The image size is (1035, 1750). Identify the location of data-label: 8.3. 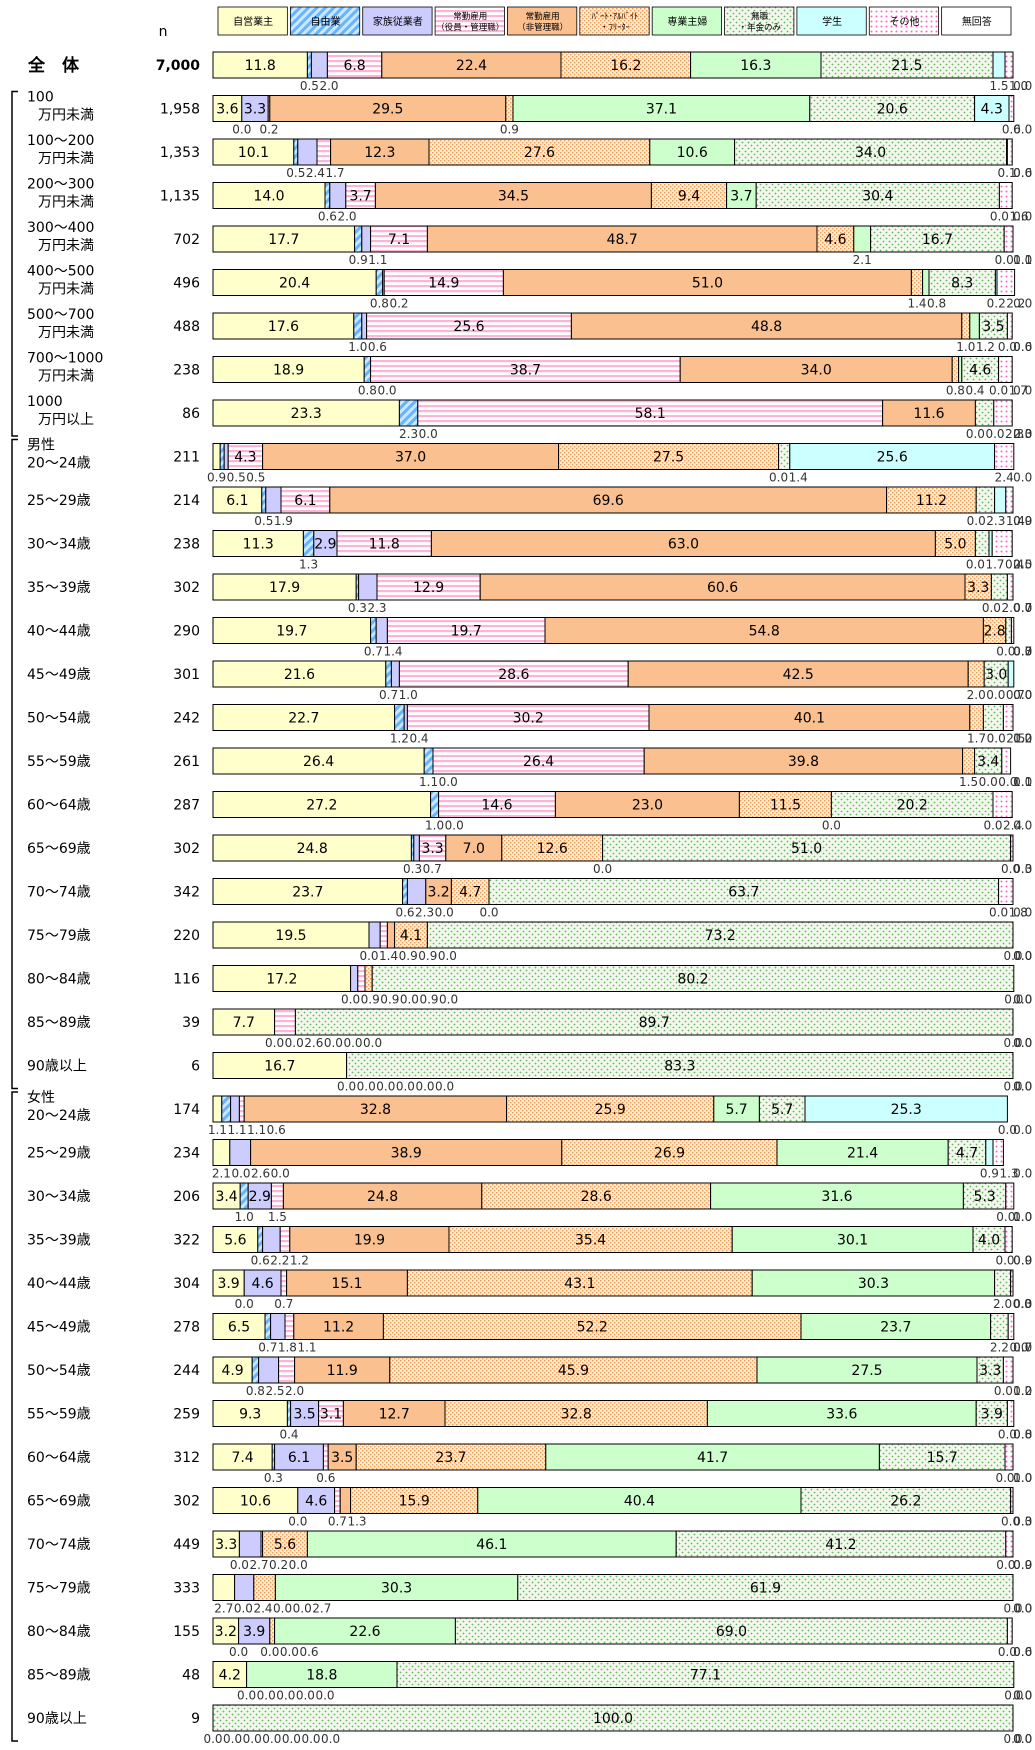
(962, 284).